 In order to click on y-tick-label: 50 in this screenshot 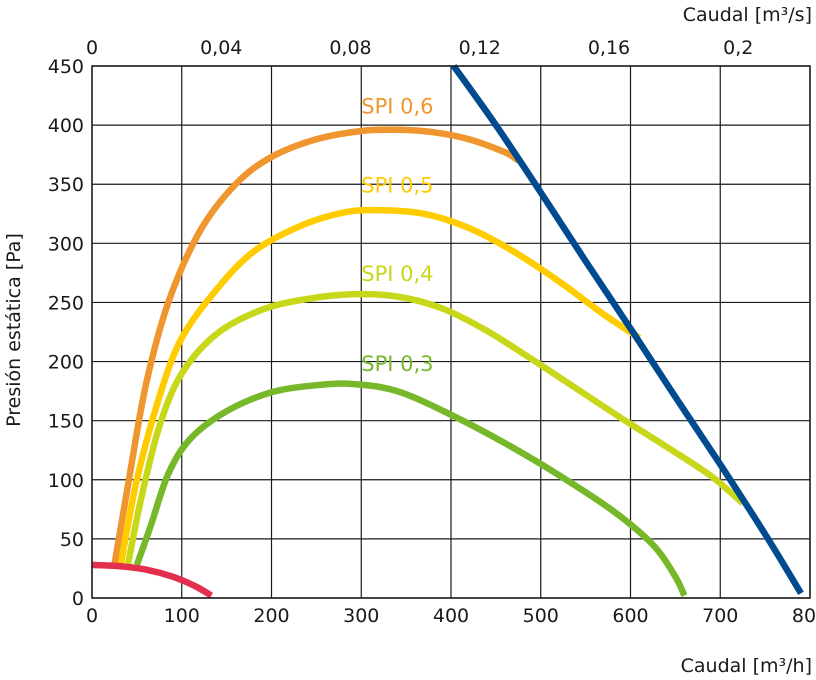, I will do `click(72, 540)`.